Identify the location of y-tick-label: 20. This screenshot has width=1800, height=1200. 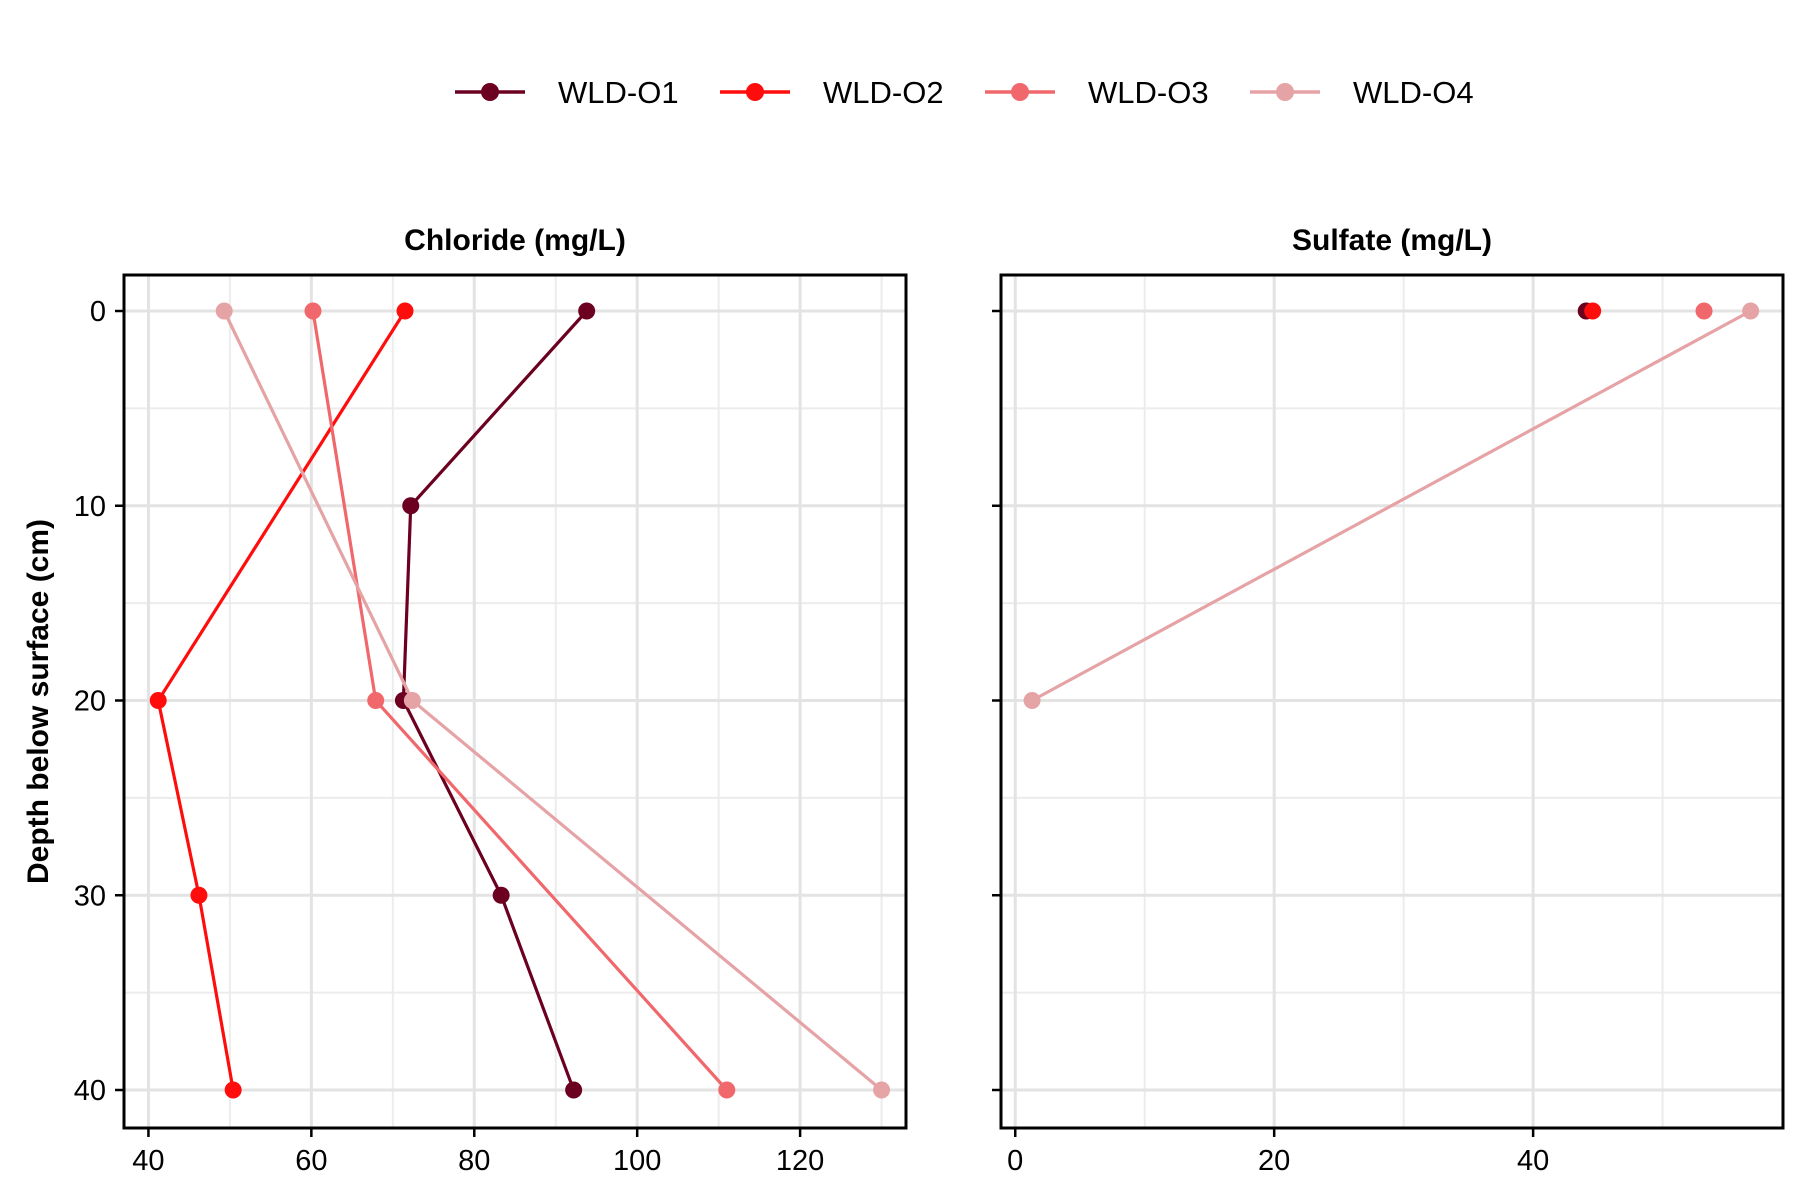
(90, 702).